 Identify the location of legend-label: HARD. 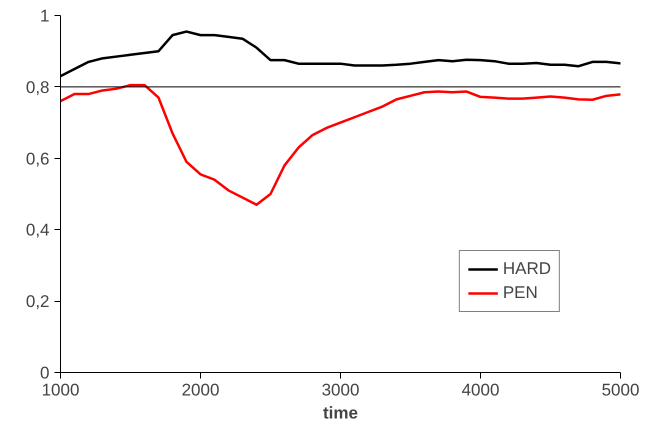
(526, 269).